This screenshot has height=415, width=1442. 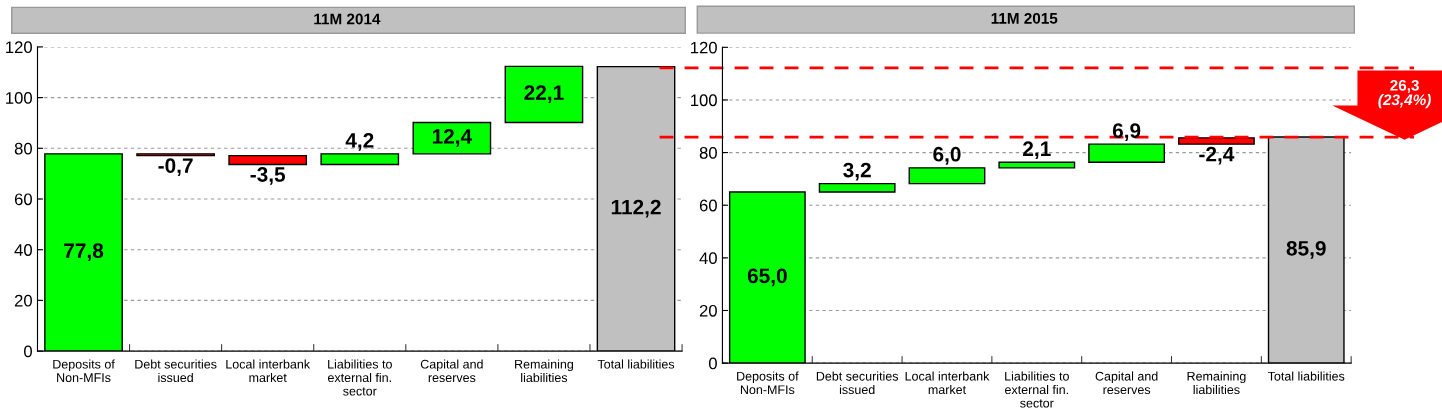 I want to click on data-label: 4,2, so click(x=359, y=141).